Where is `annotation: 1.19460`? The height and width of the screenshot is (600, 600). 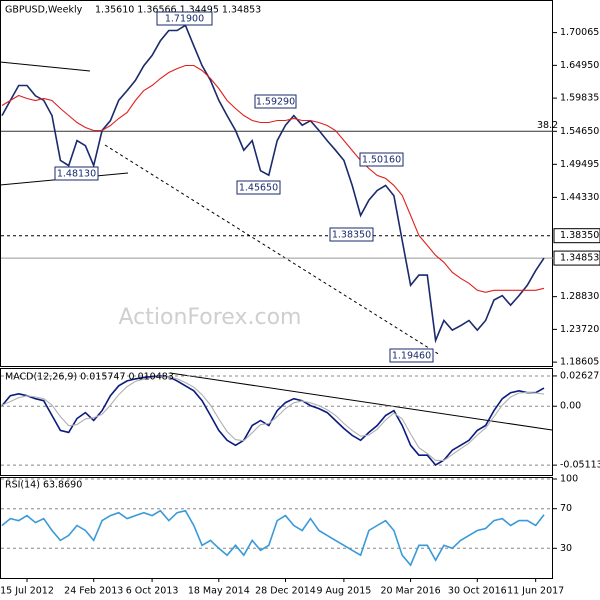 annotation: 1.19460 is located at coordinates (411, 356).